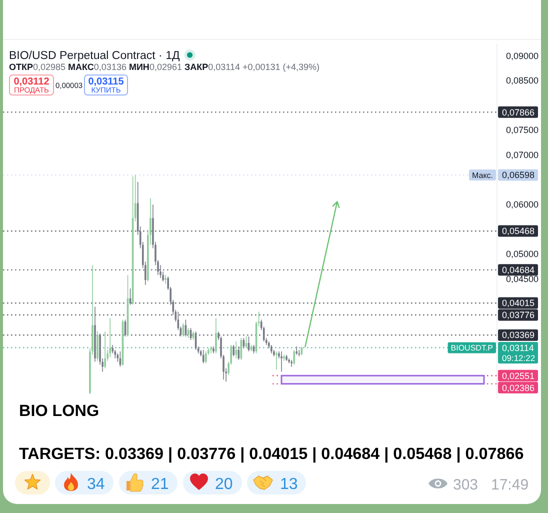 Image resolution: width=548 pixels, height=513 pixels. Describe the element at coordinates (106, 82) in the screenshot. I see `annotation: 0,03115` at that location.